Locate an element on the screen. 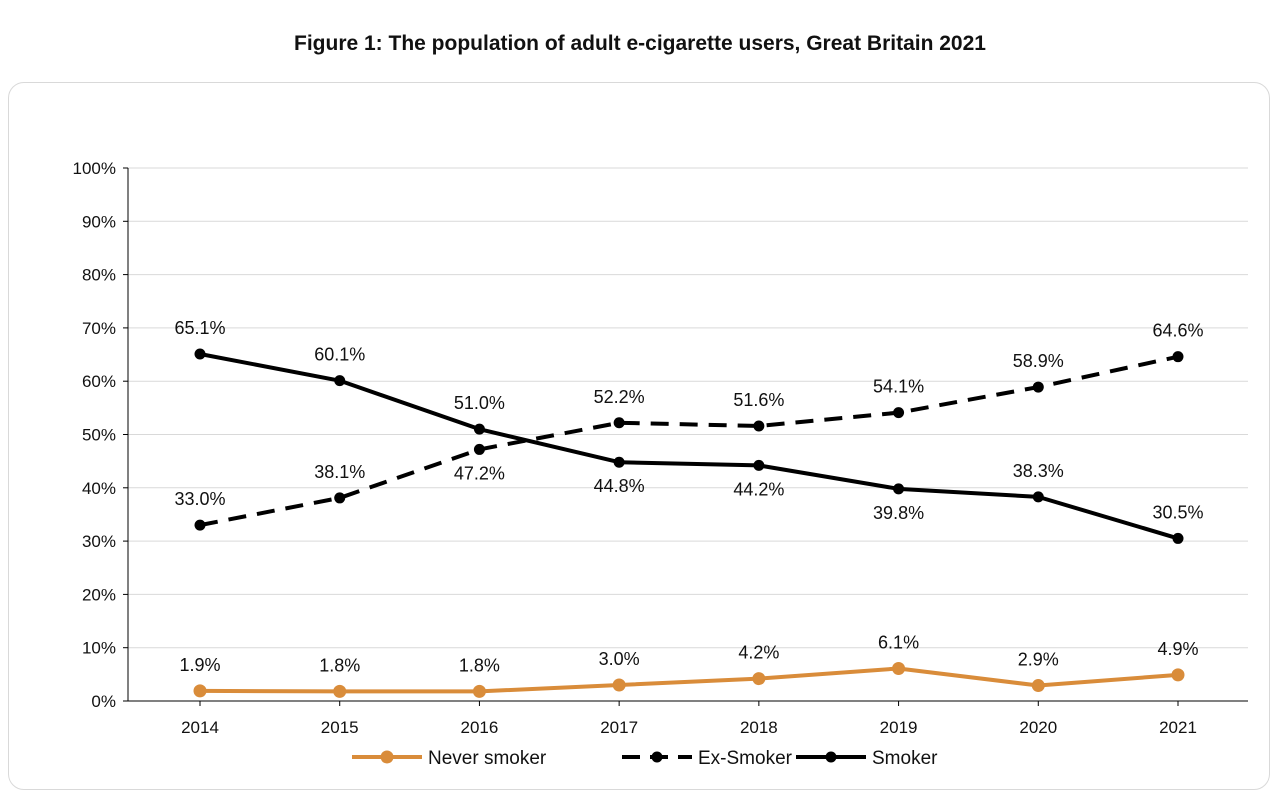  legend-label: Smoker is located at coordinates (905, 758).